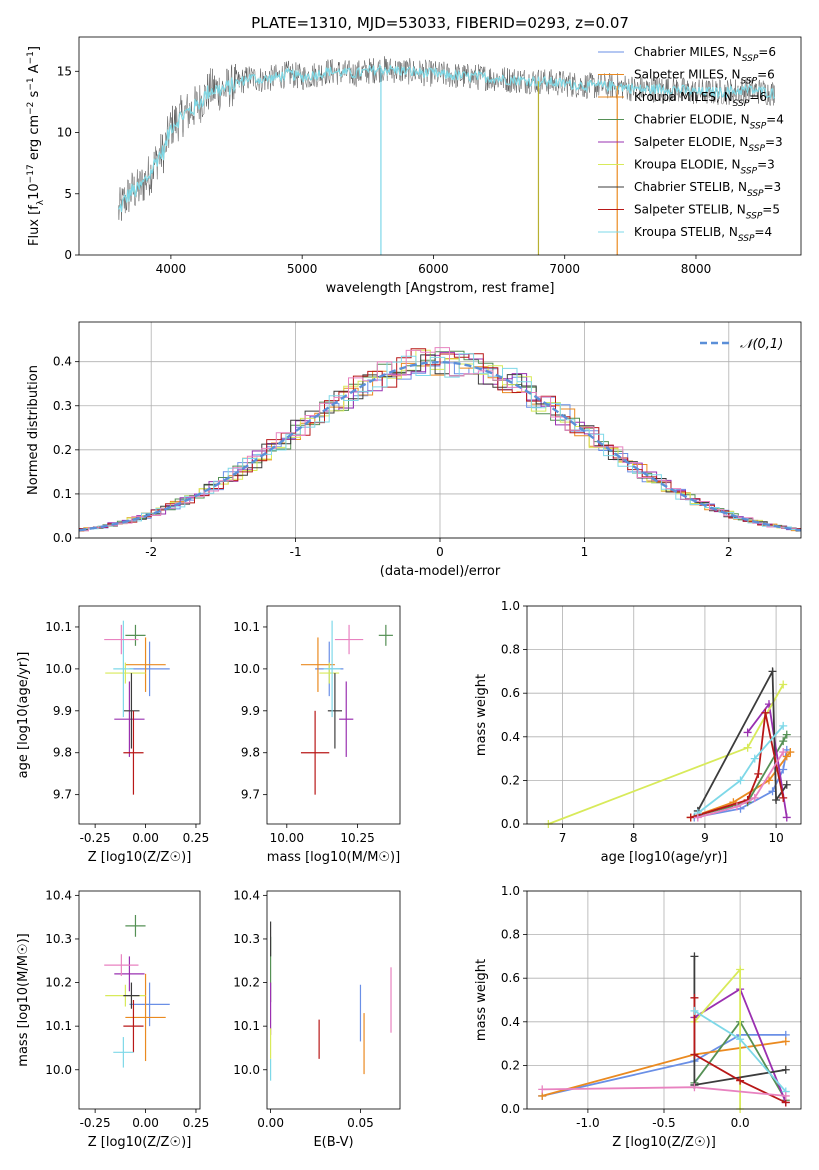 The height and width of the screenshot is (1170, 819). Describe the element at coordinates (705, 54) in the screenshot. I see `legend-label: Chabrier MILES, NSSP=6` at that location.